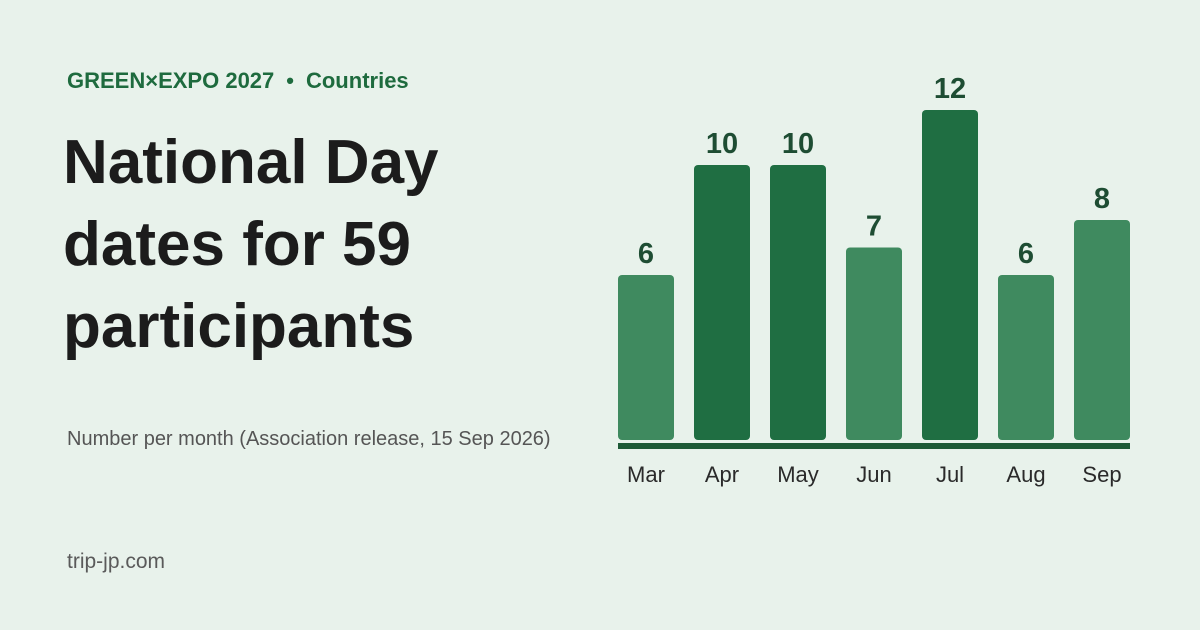 This screenshot has height=630, width=1200. Describe the element at coordinates (357, 80) in the screenshot. I see `section-label: Countries` at that location.